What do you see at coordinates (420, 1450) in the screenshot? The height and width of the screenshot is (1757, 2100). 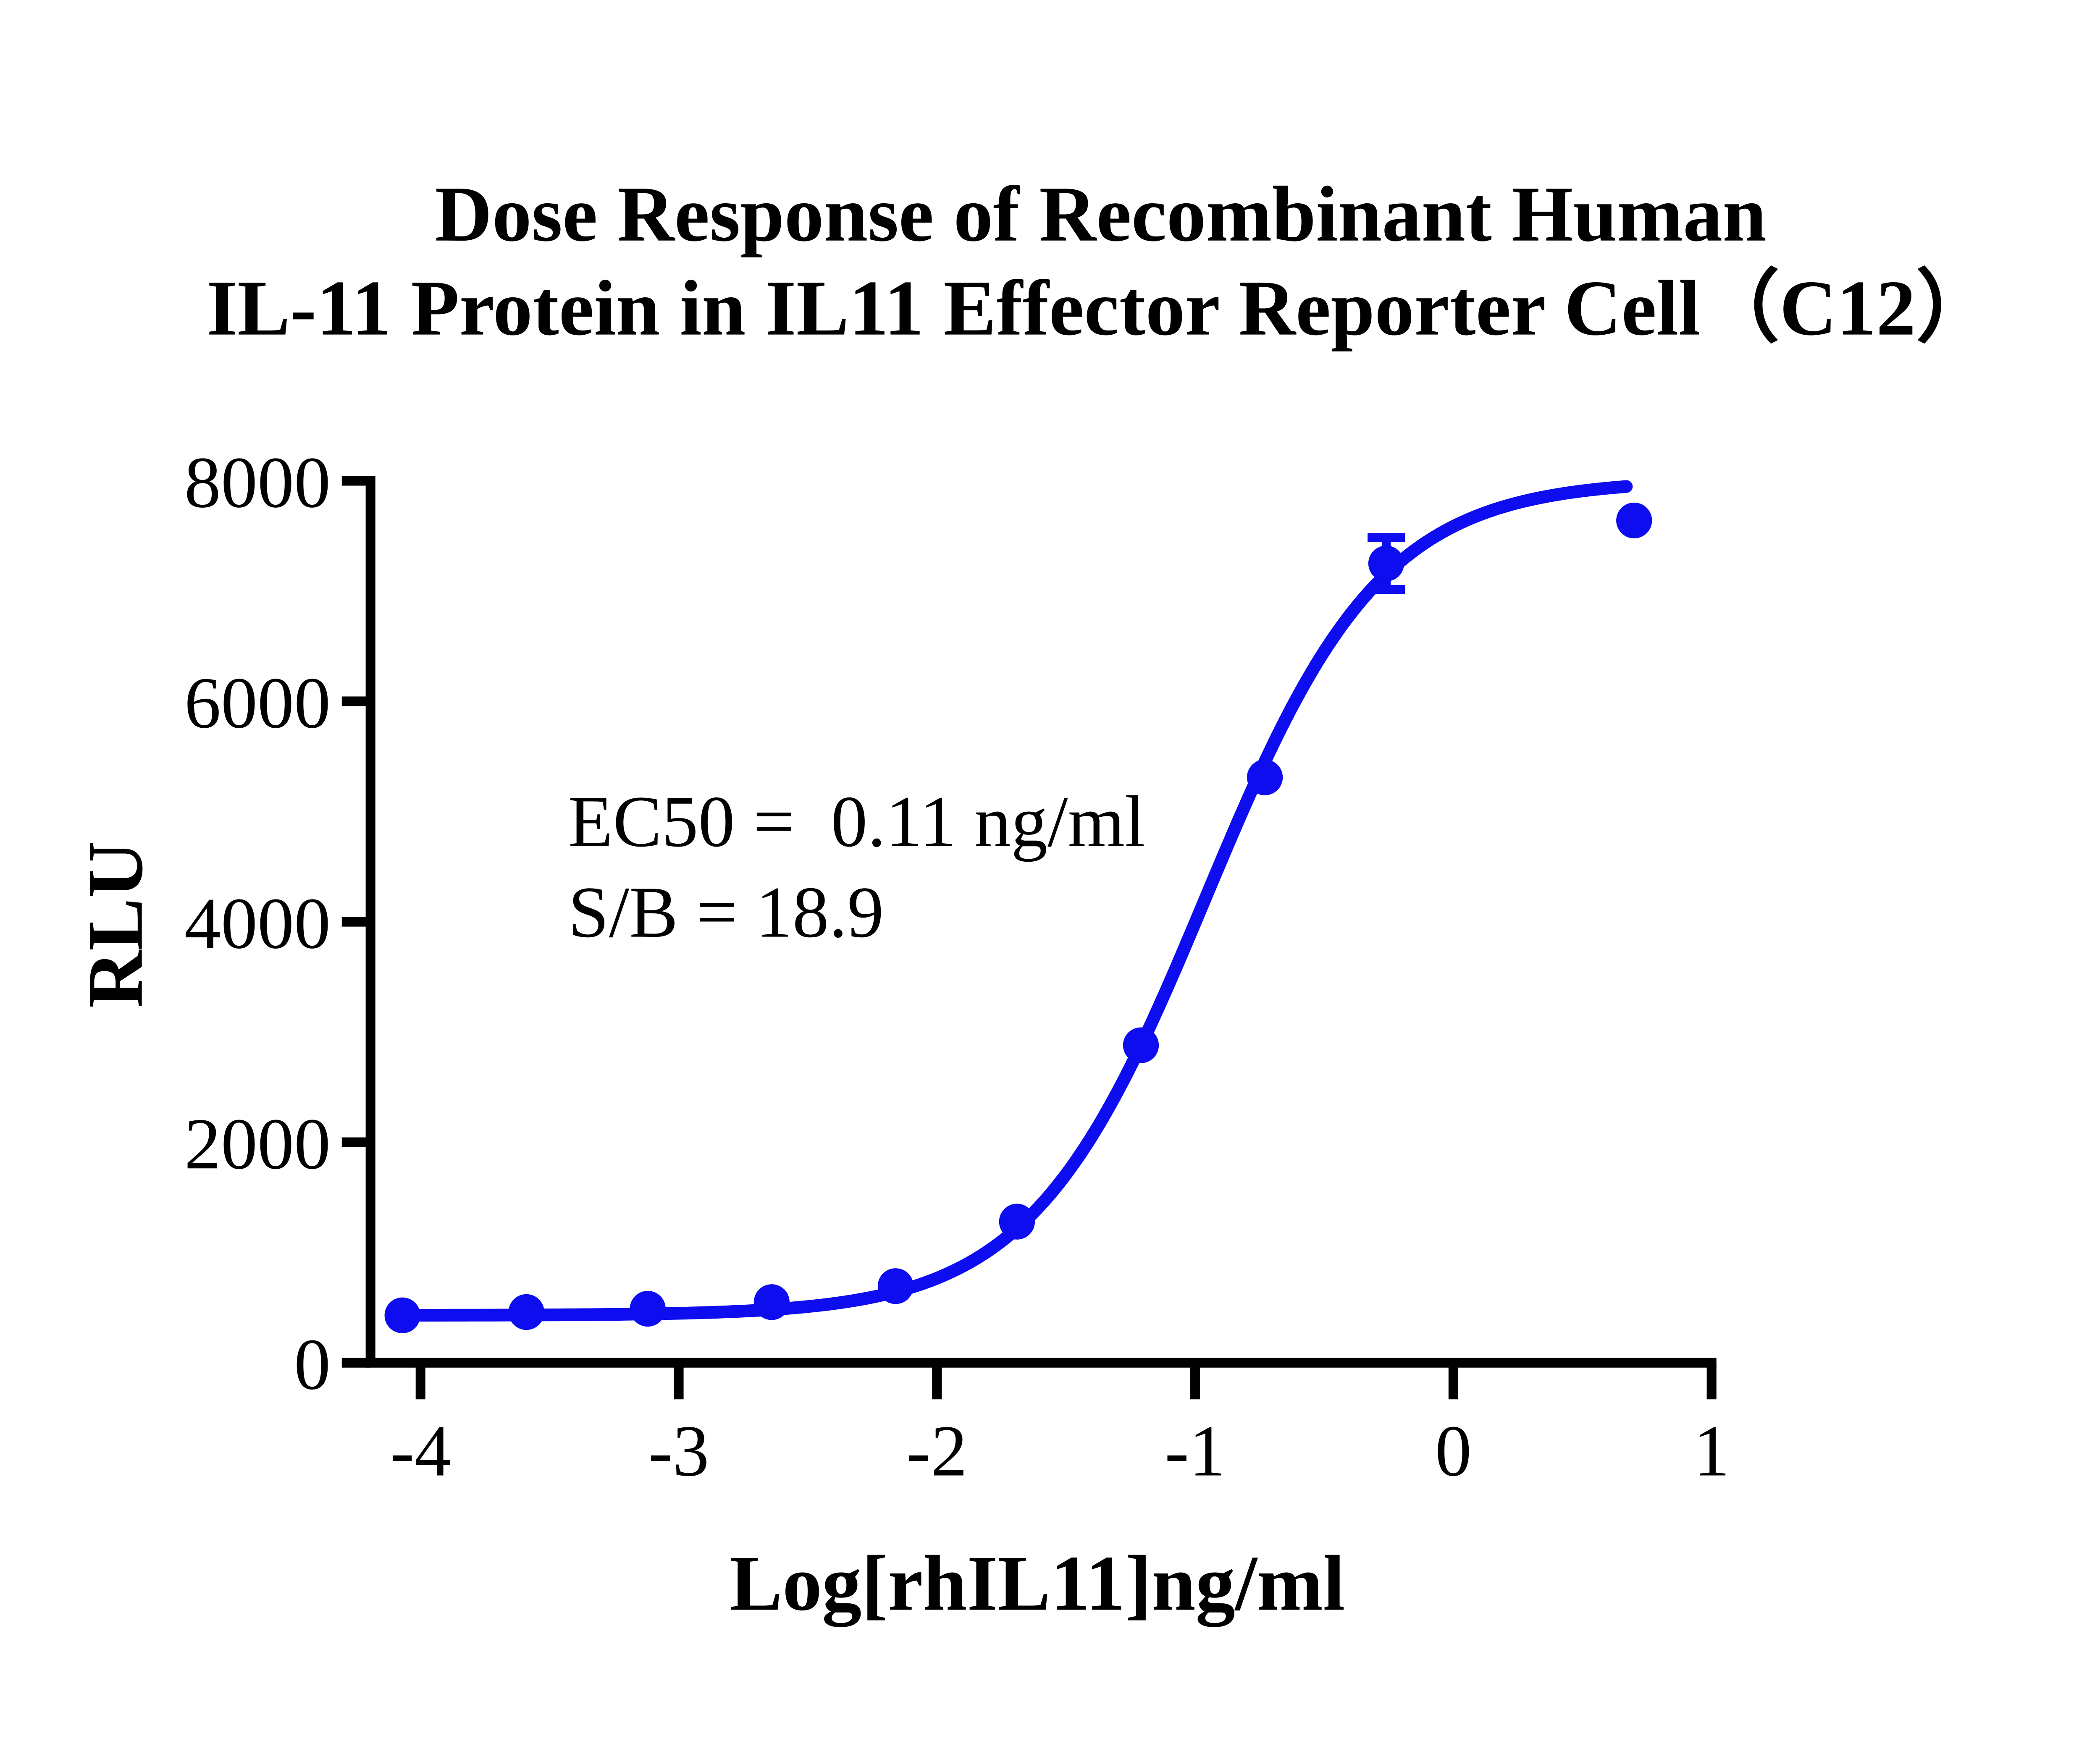 I see `x-tick-label: -4` at bounding box center [420, 1450].